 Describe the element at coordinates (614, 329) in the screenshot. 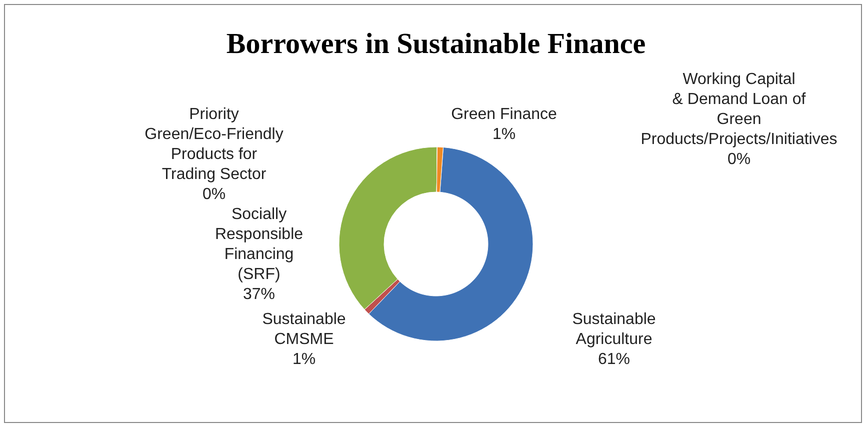

I see `slice-label: Sustainable Agriculture` at that location.